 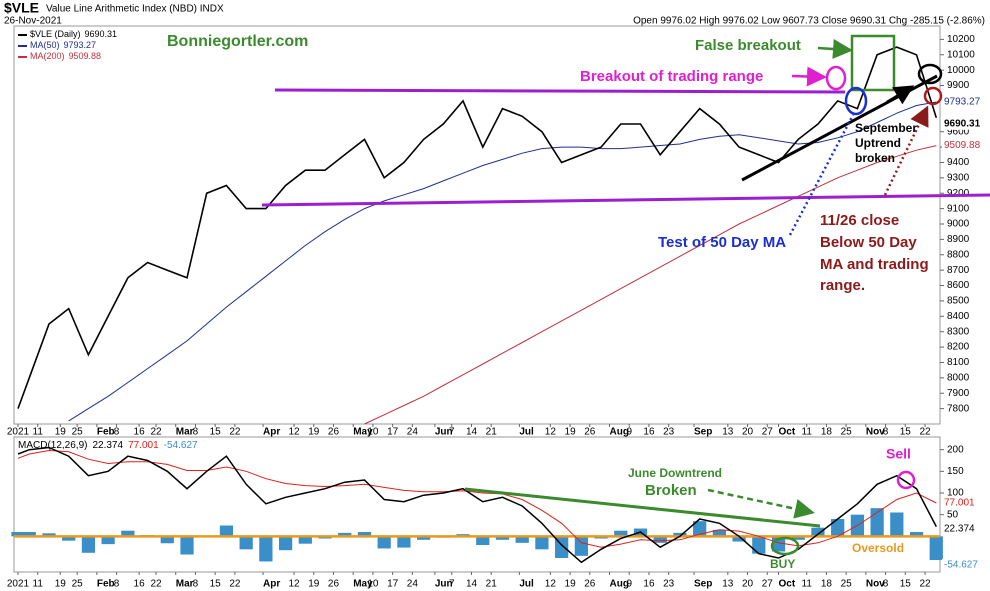 I want to click on y-tick-label: 9300, so click(x=958, y=177).